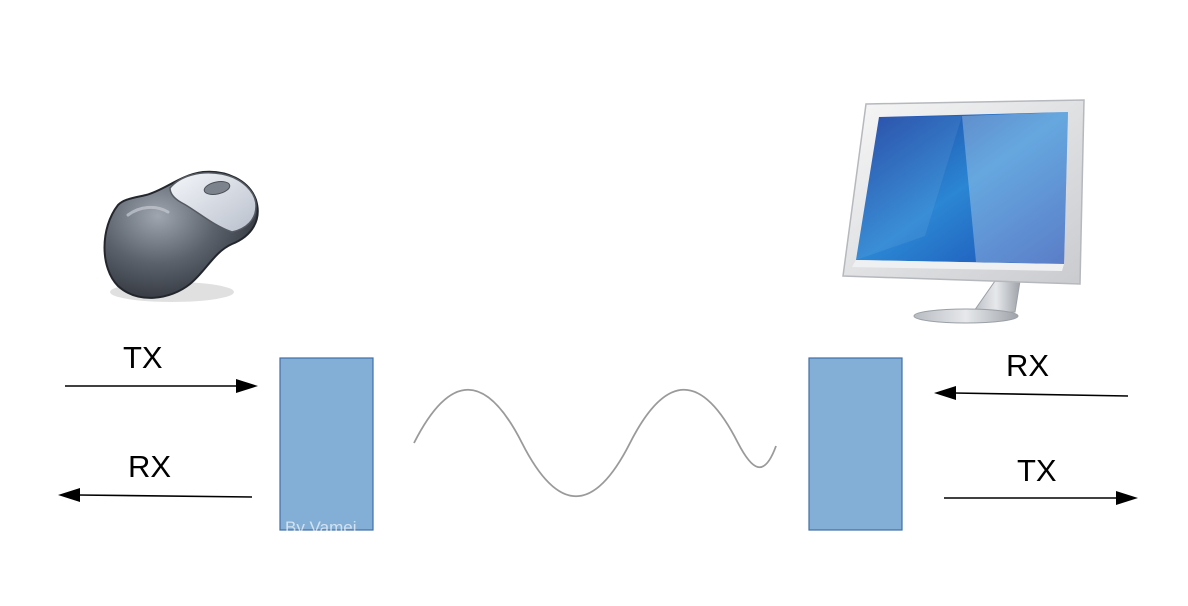 This screenshot has height=606, width=1188. Describe the element at coordinates (149, 466) in the screenshot. I see `left-rx-label: RX` at that location.